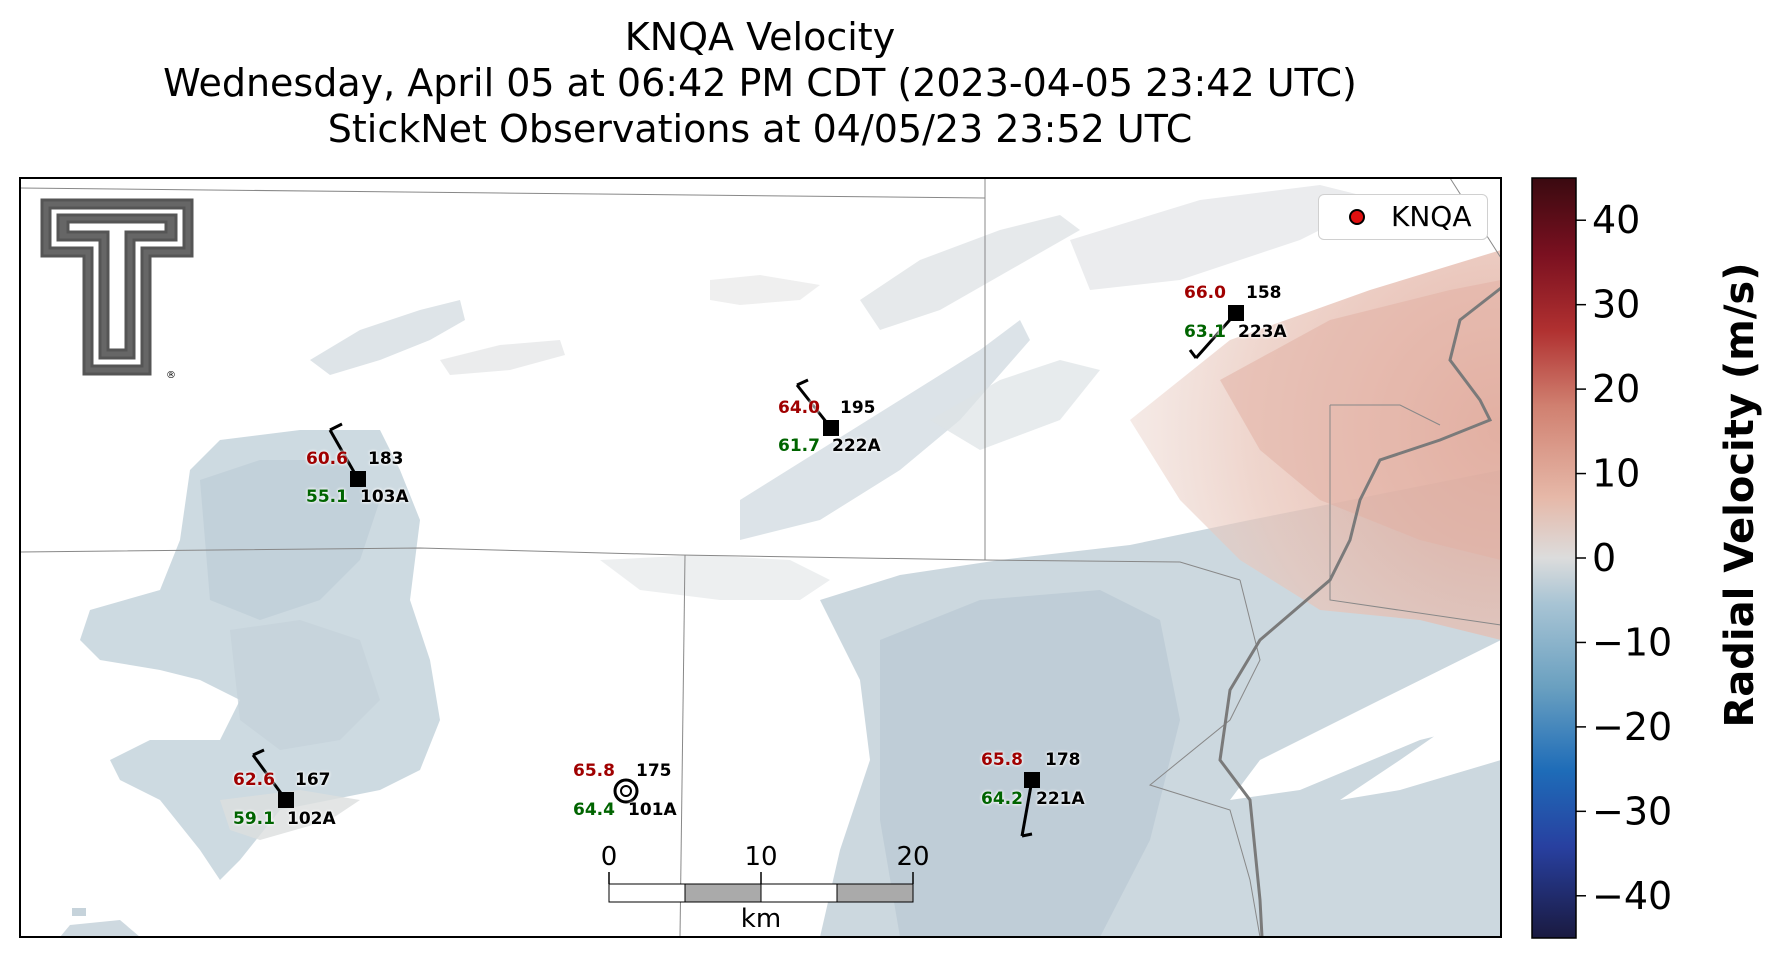 The width and height of the screenshot is (1773, 954). What do you see at coordinates (626, 791) in the screenshot?
I see `station-calm-101A` at bounding box center [626, 791].